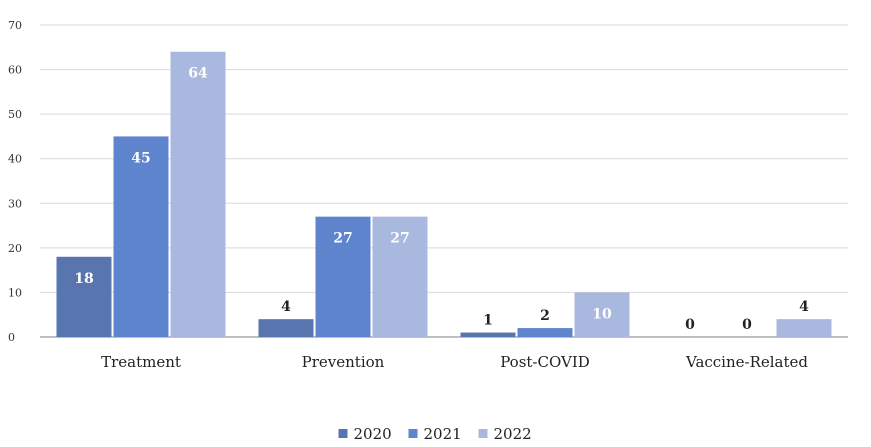  Describe the element at coordinates (373, 434) in the screenshot. I see `legend-label-2020: 2020` at that location.